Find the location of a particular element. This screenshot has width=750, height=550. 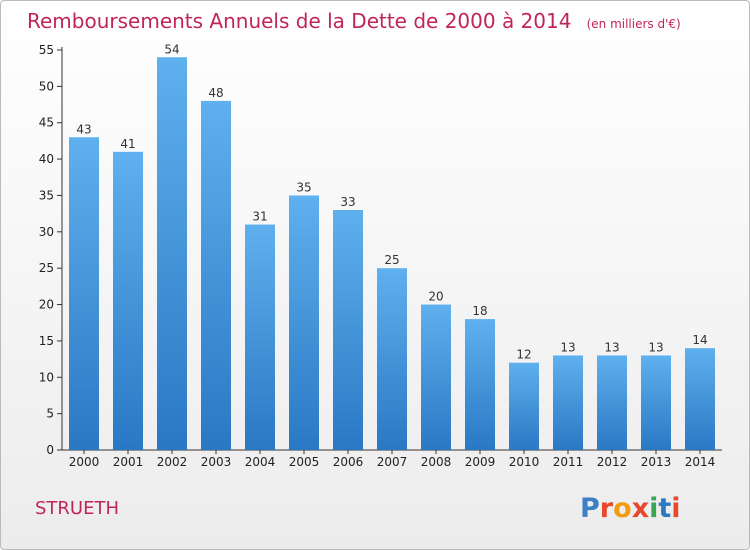

bar-value-label: 41 is located at coordinates (127, 144).